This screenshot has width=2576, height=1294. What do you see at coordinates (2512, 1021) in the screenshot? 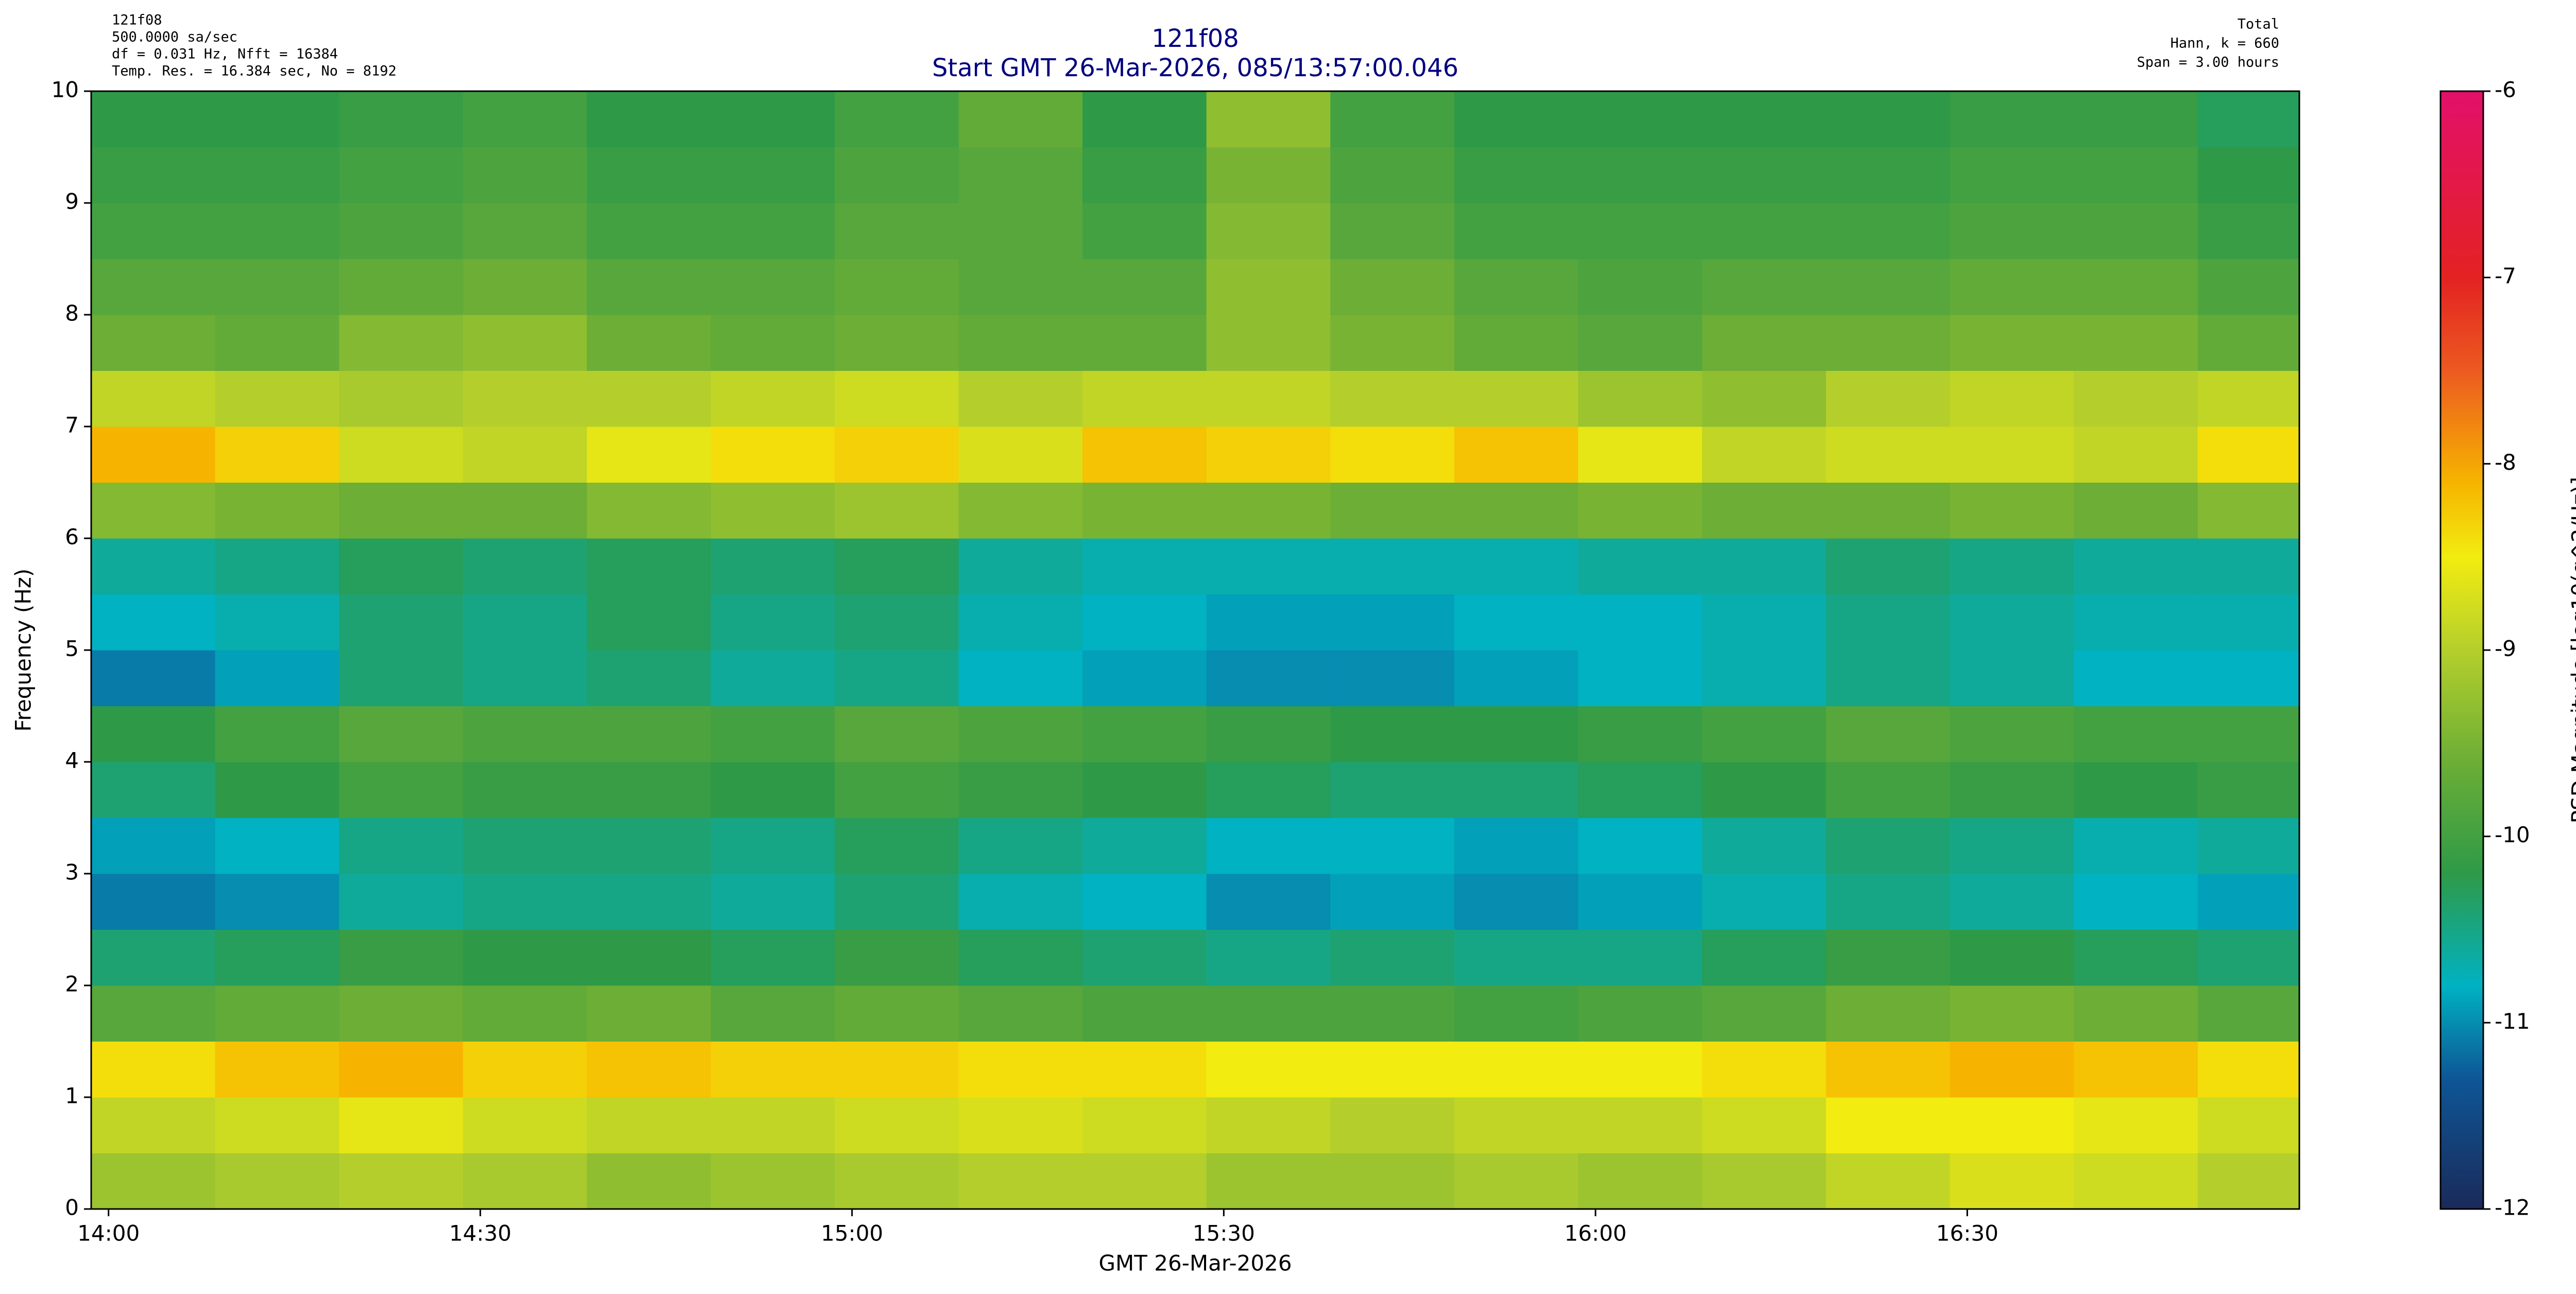
I see `colorbar-tick-label: -11` at bounding box center [2512, 1021].